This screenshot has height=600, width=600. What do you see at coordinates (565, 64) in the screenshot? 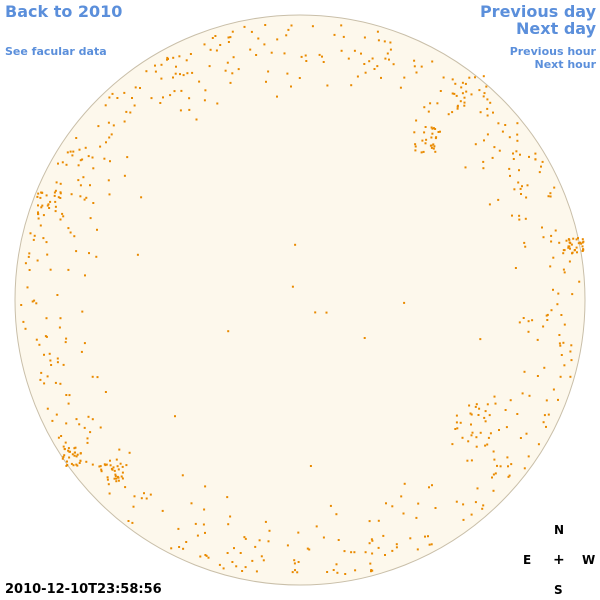
I see `next-hour-link: Next hour` at bounding box center [565, 64].